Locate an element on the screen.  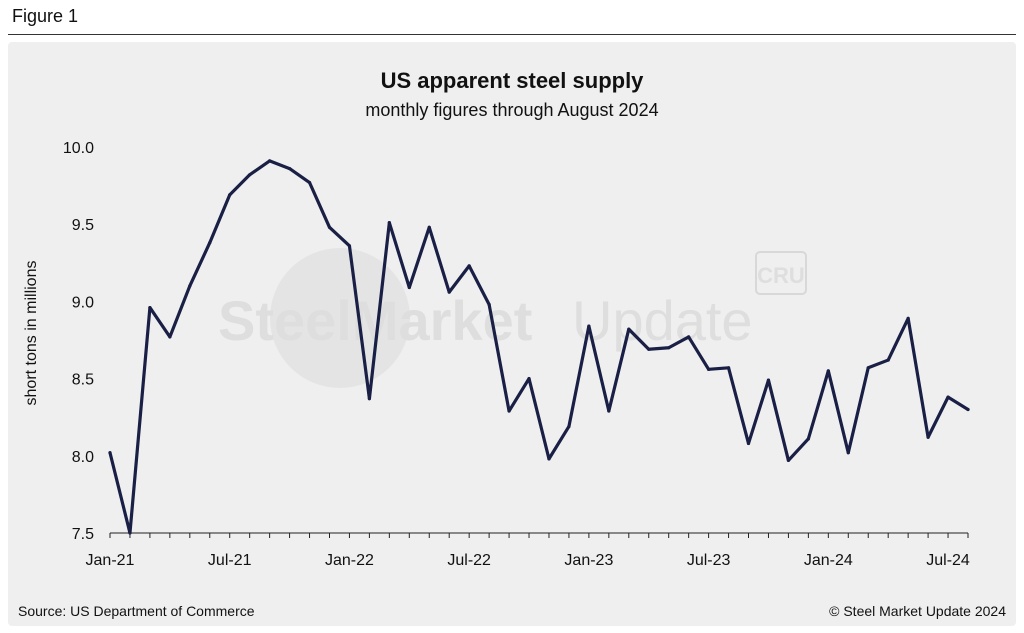
y-tick-label: 9.0 is located at coordinates (83, 302).